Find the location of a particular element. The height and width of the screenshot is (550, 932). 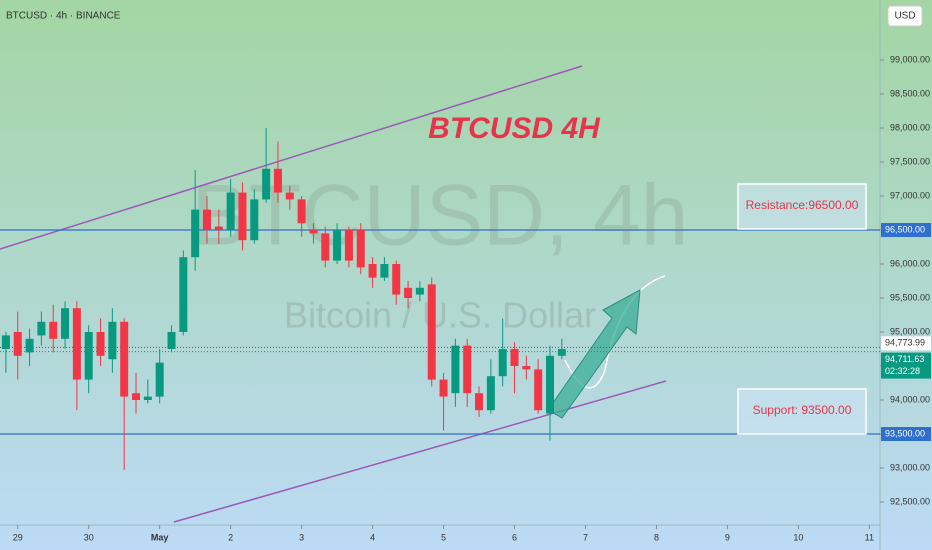

watermark-subtitle: Bitcoin / U.S. Dollar is located at coordinates (440, 315).